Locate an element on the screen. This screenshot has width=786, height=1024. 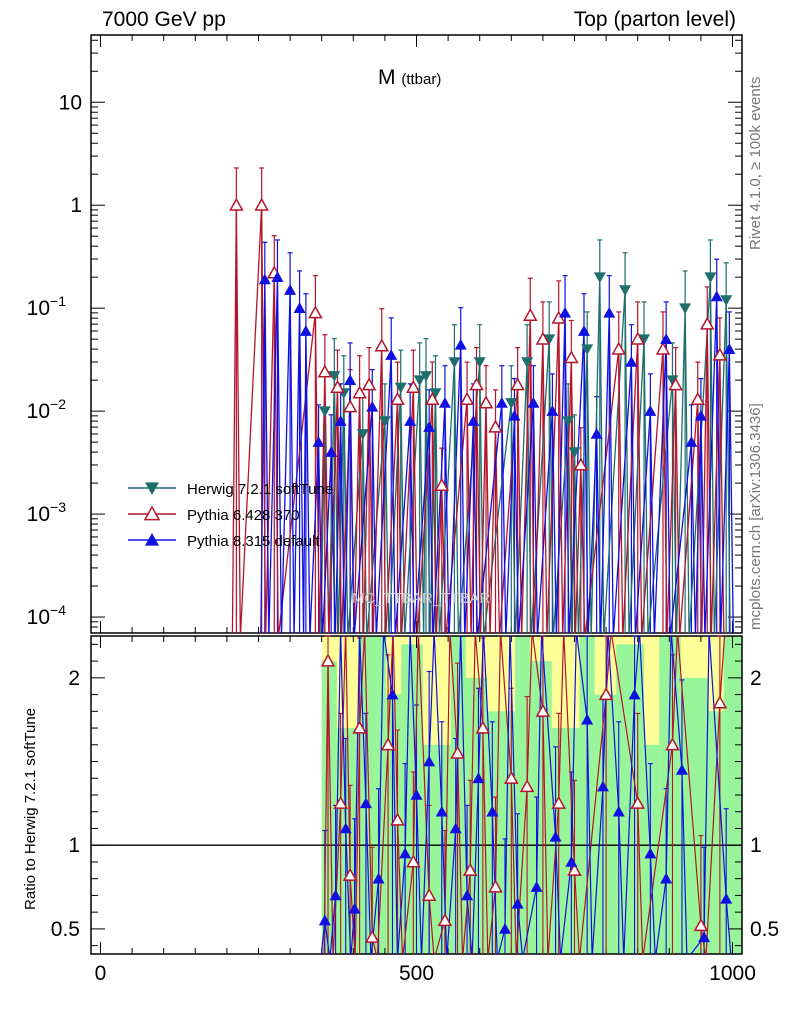
ratio-y-axis-label: Ratio to Herwig 7.2.1 softTune is located at coordinates (30, 808).